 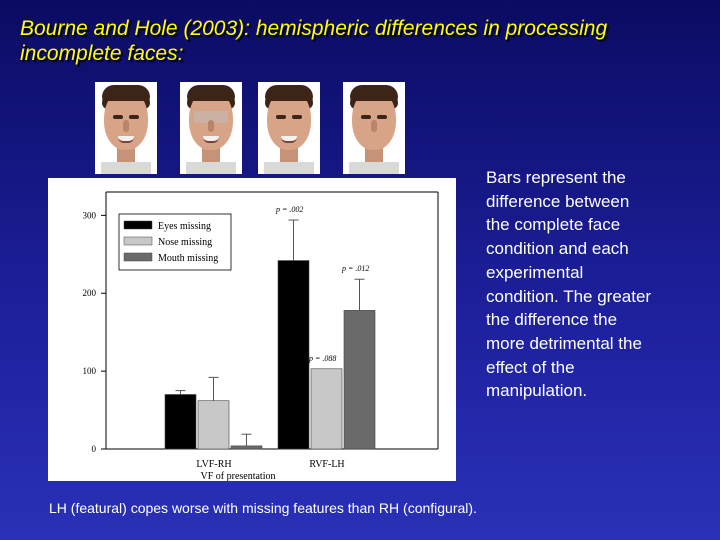 What do you see at coordinates (359, 380) in the screenshot?
I see `bar-mouth-missing-rvf-lh` at bounding box center [359, 380].